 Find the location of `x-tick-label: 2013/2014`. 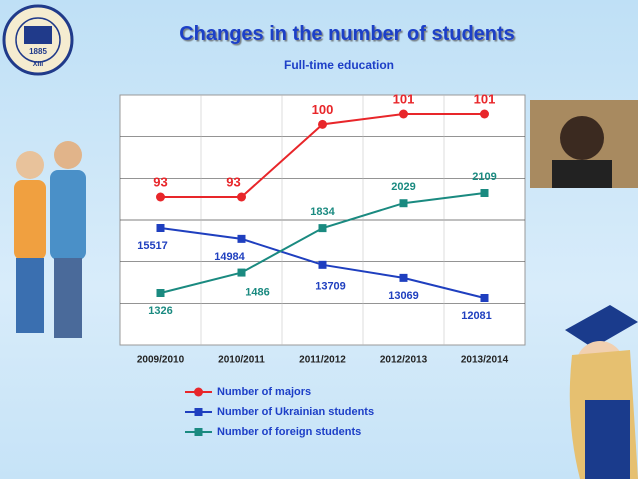

x-tick-label: 2013/2014 is located at coordinates (485, 360).